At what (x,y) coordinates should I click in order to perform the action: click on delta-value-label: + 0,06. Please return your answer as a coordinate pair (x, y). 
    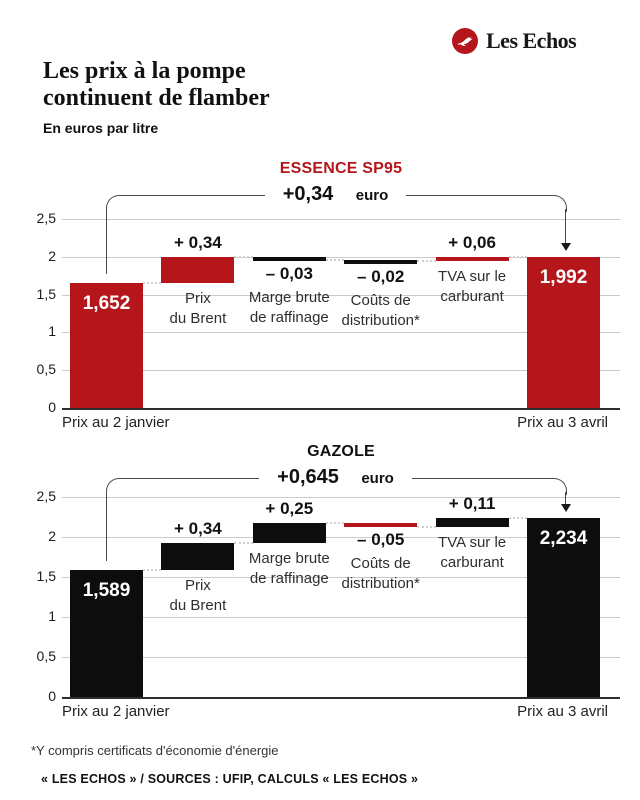
    Looking at the image, I should click on (472, 242).